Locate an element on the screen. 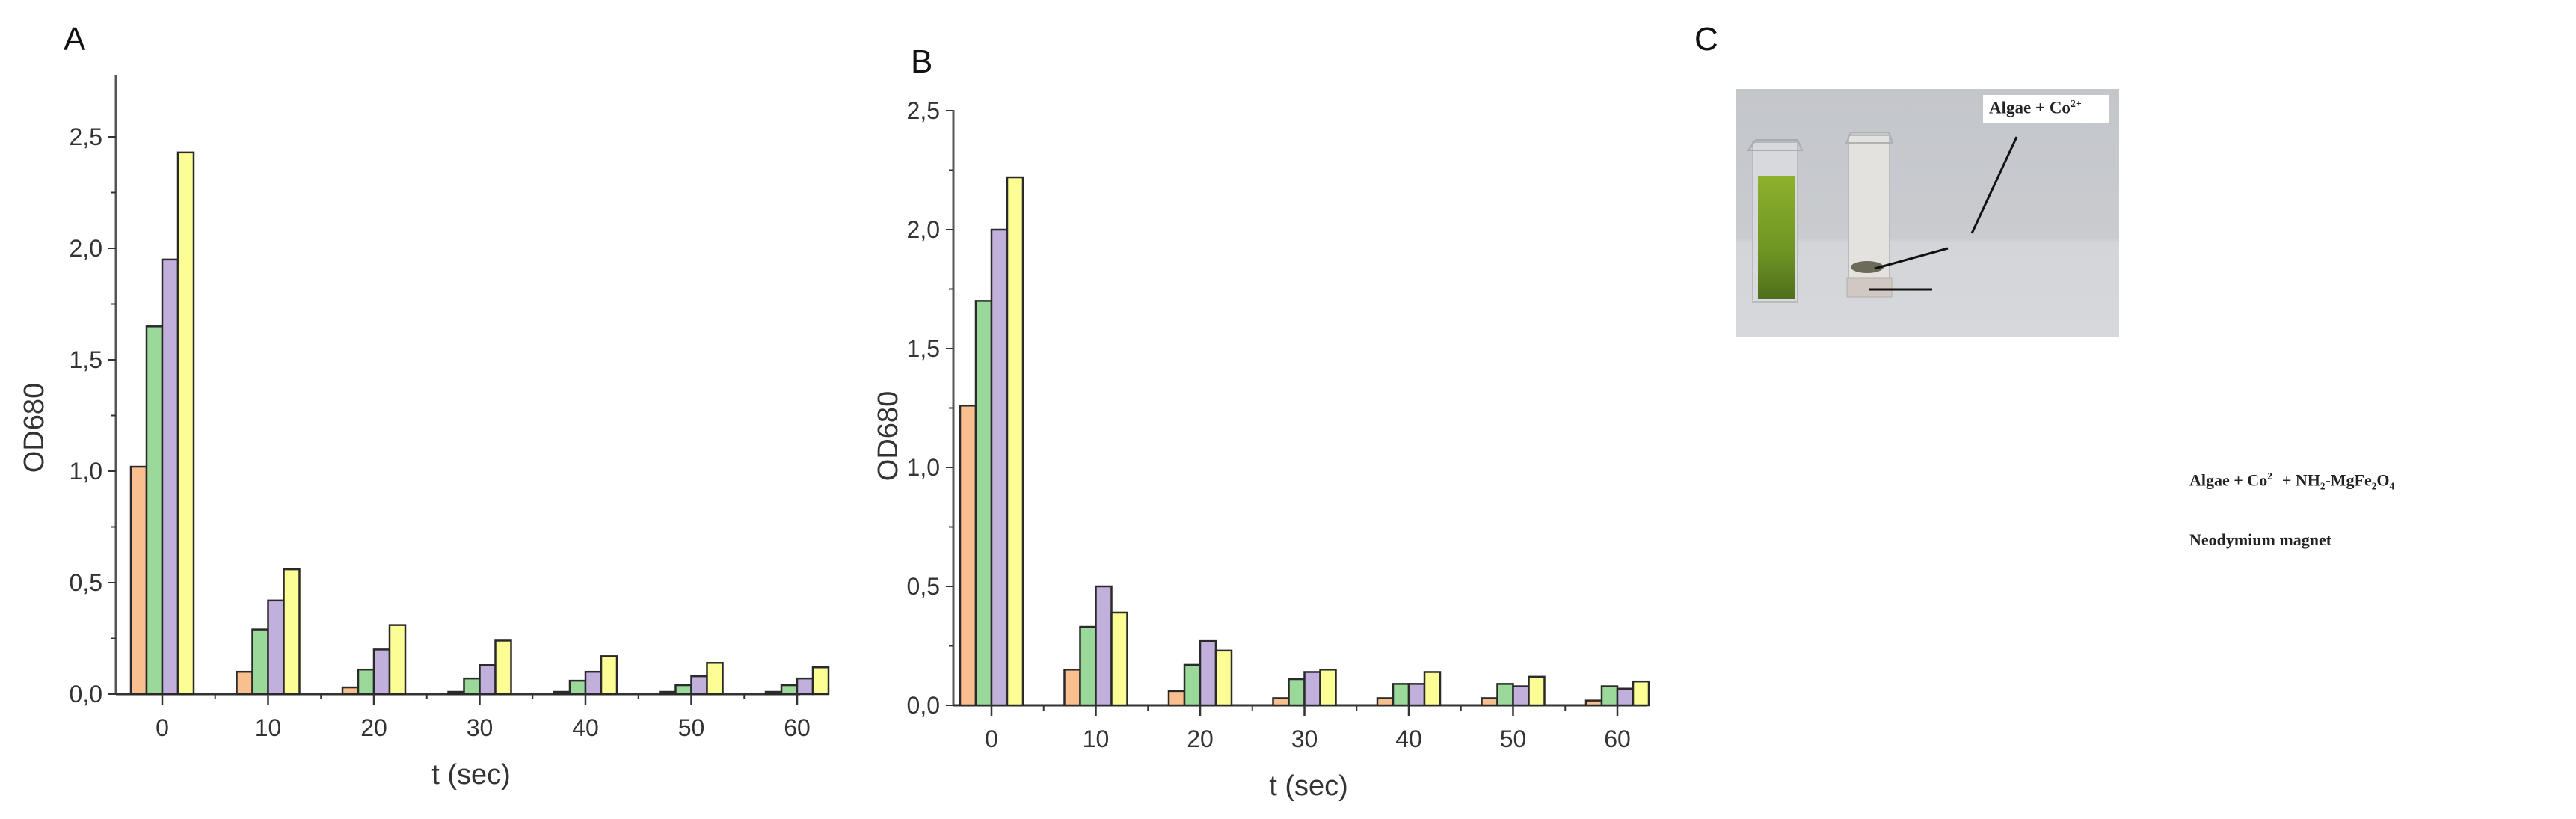  label-part: O is located at coordinates (2383, 480).